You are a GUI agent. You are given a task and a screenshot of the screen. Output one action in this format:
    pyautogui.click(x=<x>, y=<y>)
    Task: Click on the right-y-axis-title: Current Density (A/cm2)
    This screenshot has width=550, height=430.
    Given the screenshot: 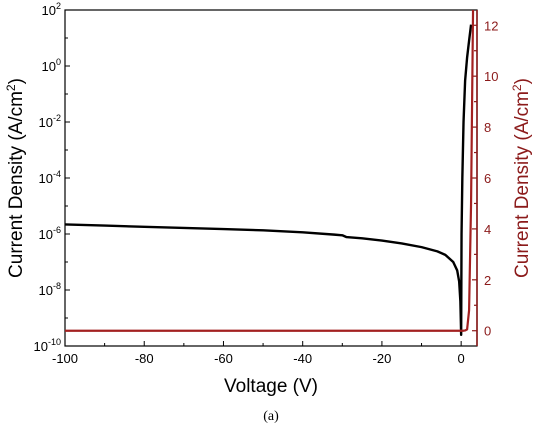 What is the action you would take?
    pyautogui.click(x=521, y=178)
    